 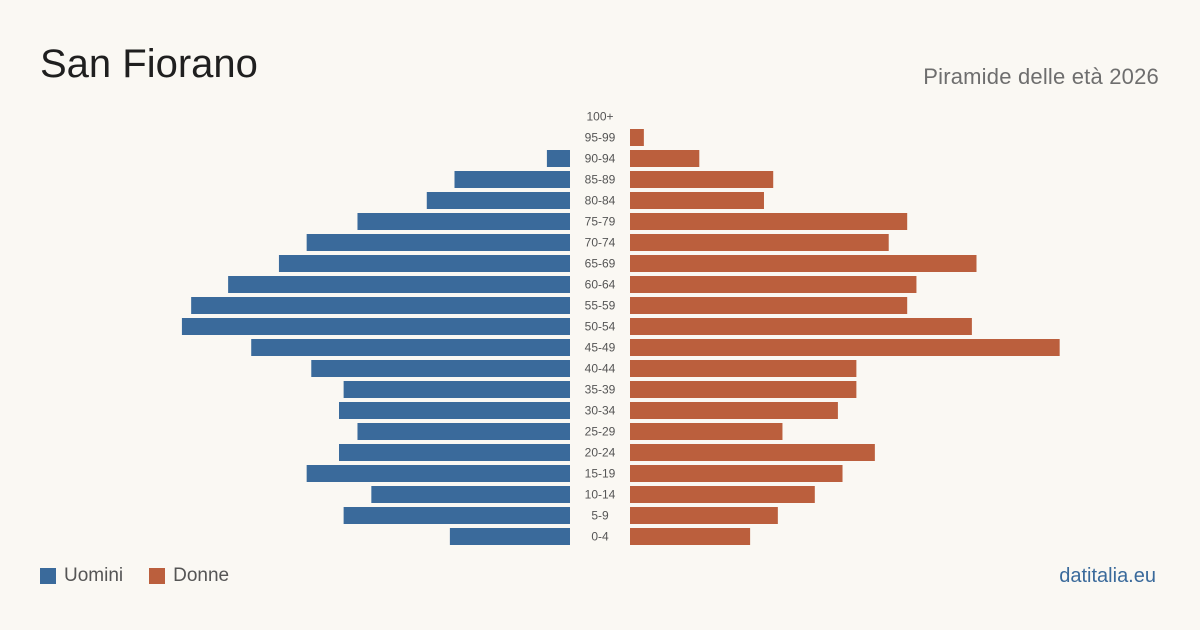 I want to click on legend-item-female: Donne, so click(x=189, y=576).